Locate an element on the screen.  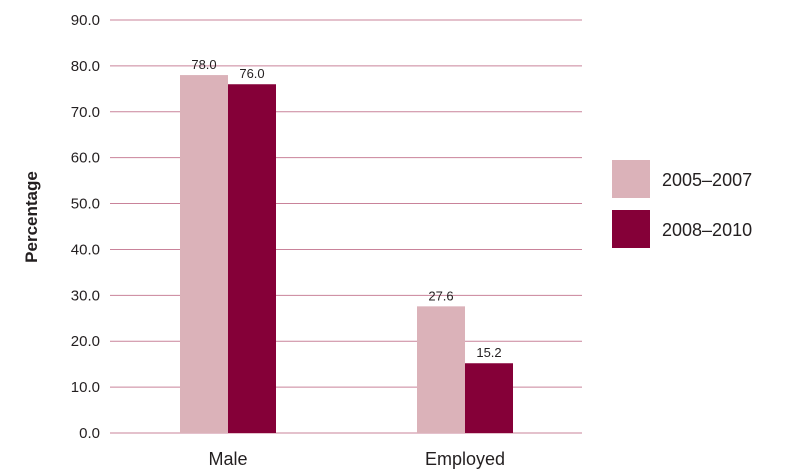
data-label: 78.0 is located at coordinates (203, 64).